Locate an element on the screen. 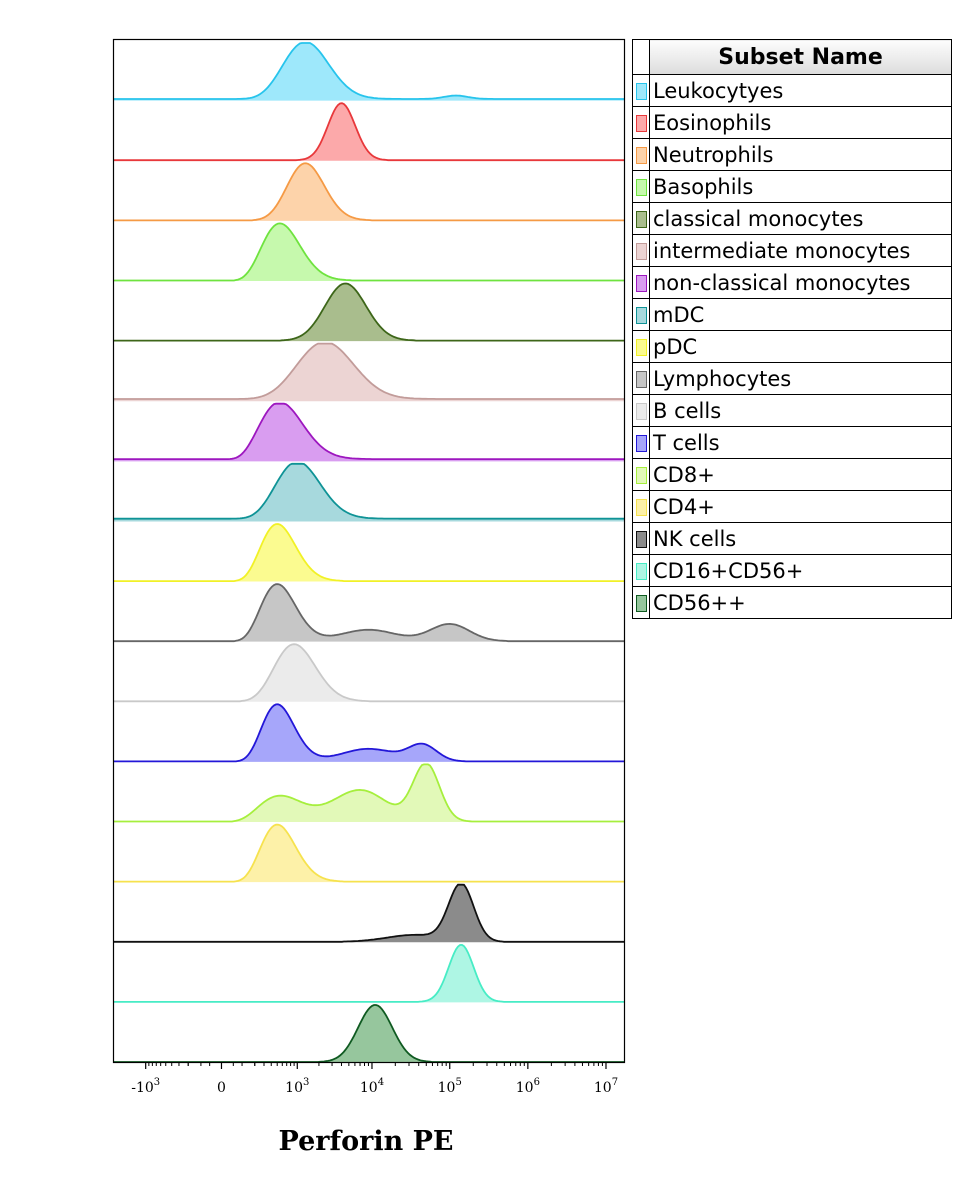  legend-row: NK cells is located at coordinates (792, 538).